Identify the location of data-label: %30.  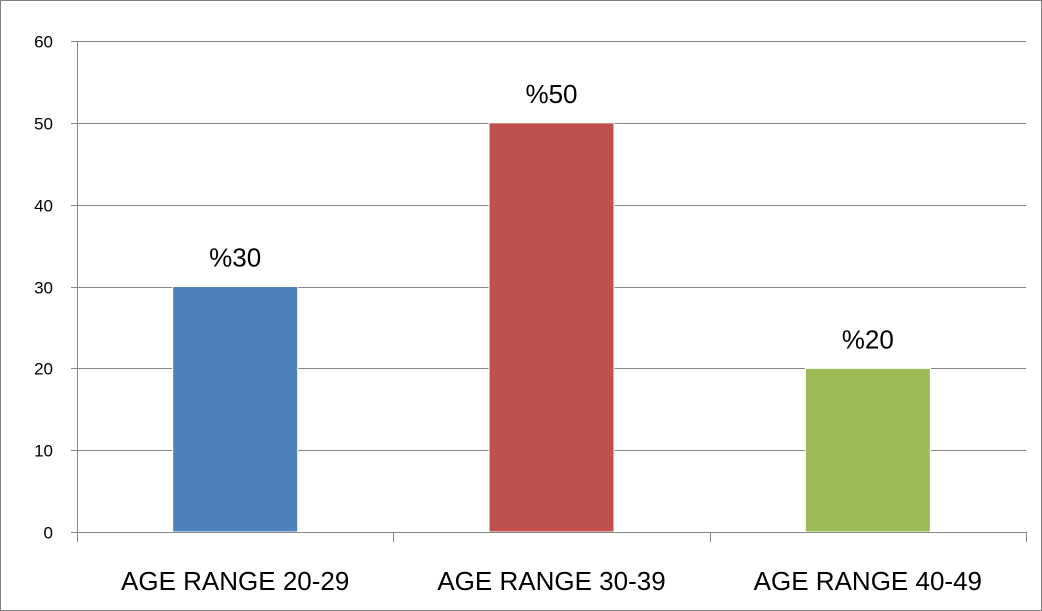
(235, 258).